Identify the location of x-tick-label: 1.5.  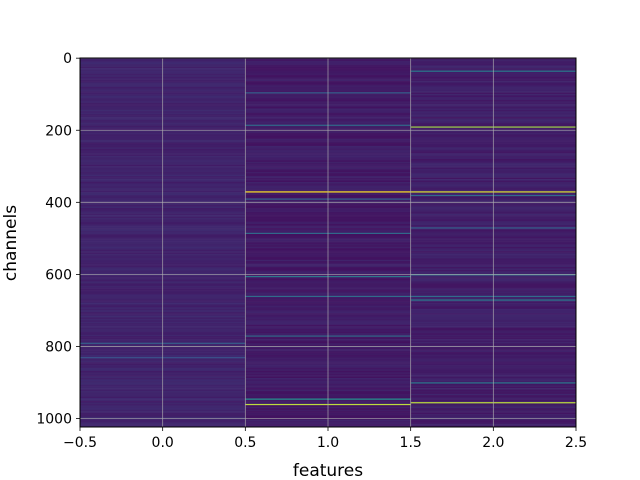
(411, 443).